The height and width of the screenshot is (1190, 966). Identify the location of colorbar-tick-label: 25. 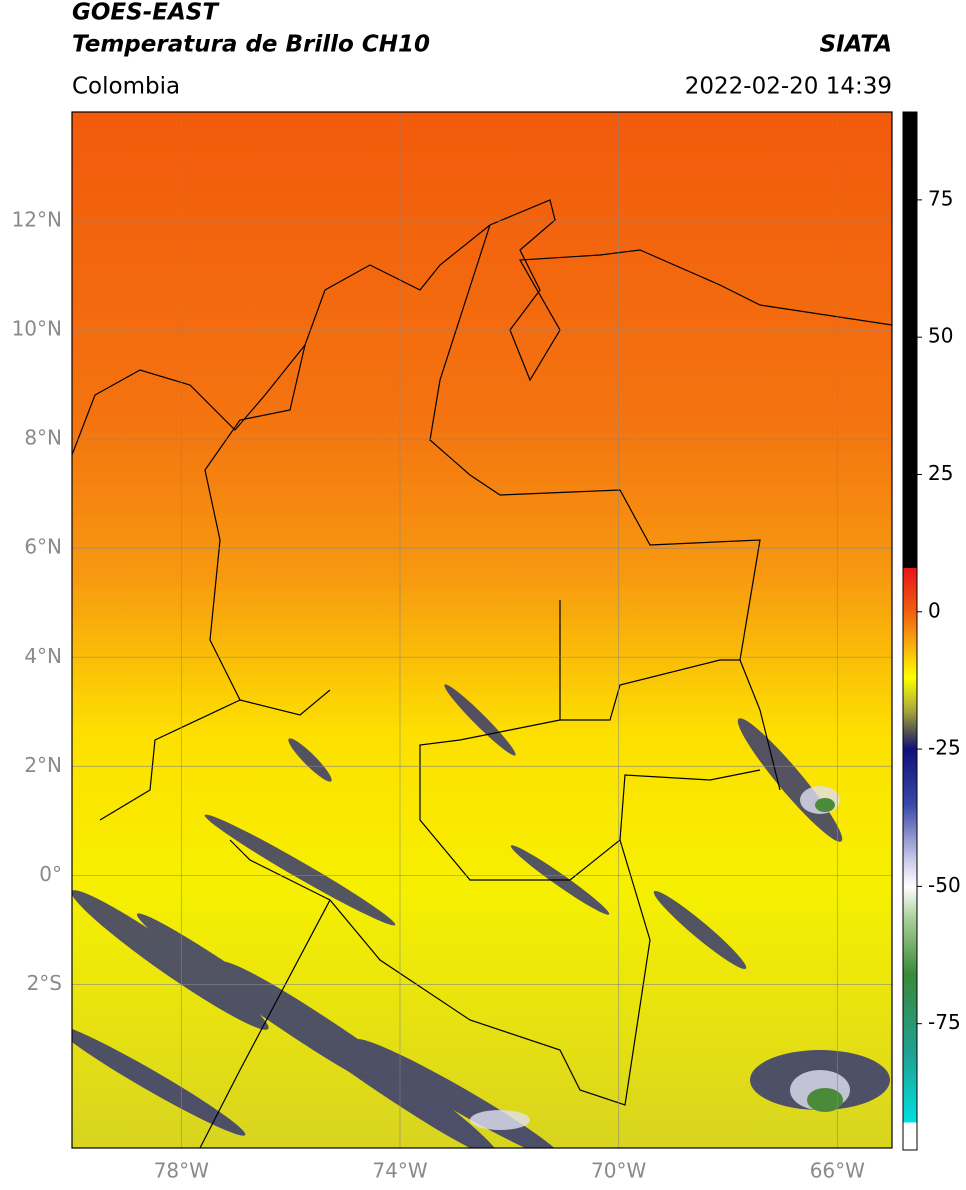
(940, 473).